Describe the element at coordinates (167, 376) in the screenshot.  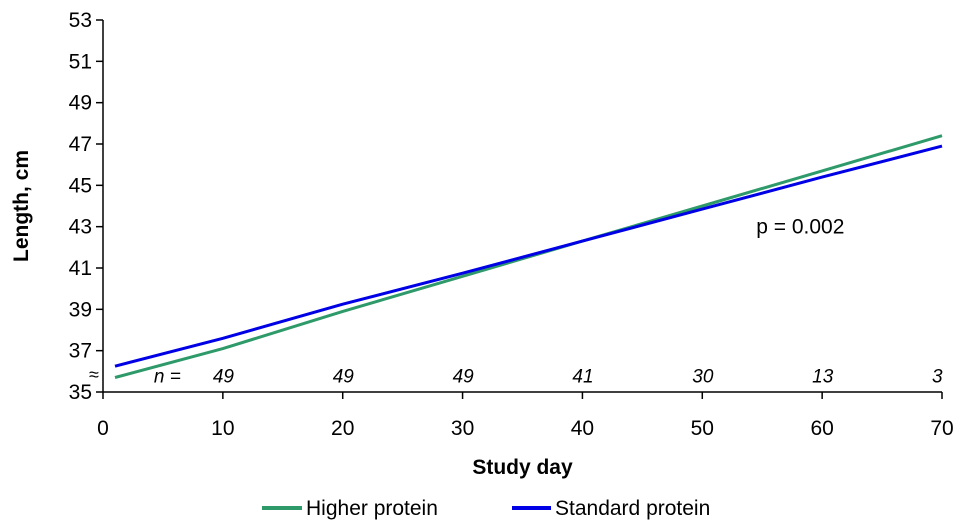
I see `n-label-prefix: n =` at that location.